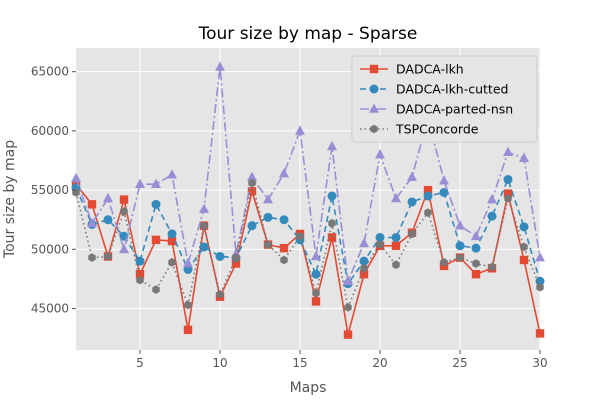 The width and height of the screenshot is (600, 400). What do you see at coordinates (299, 363) in the screenshot?
I see `x-tick-label: 15` at bounding box center [299, 363].